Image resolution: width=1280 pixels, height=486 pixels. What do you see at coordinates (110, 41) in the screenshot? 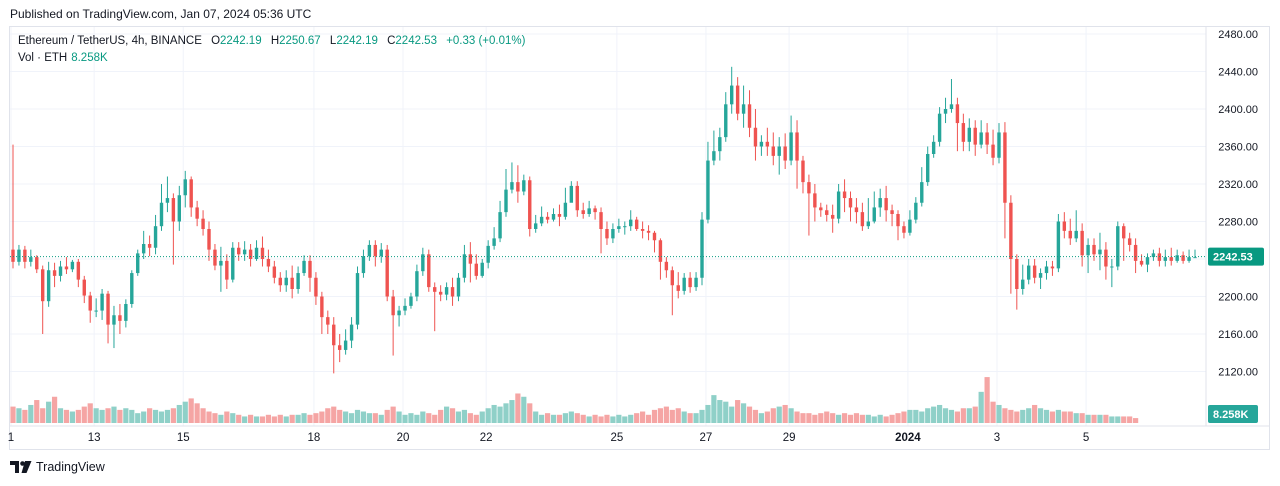
I see `symbol-description: Ethereum / TetherUS, 4h, BINANCE` at bounding box center [110, 41].